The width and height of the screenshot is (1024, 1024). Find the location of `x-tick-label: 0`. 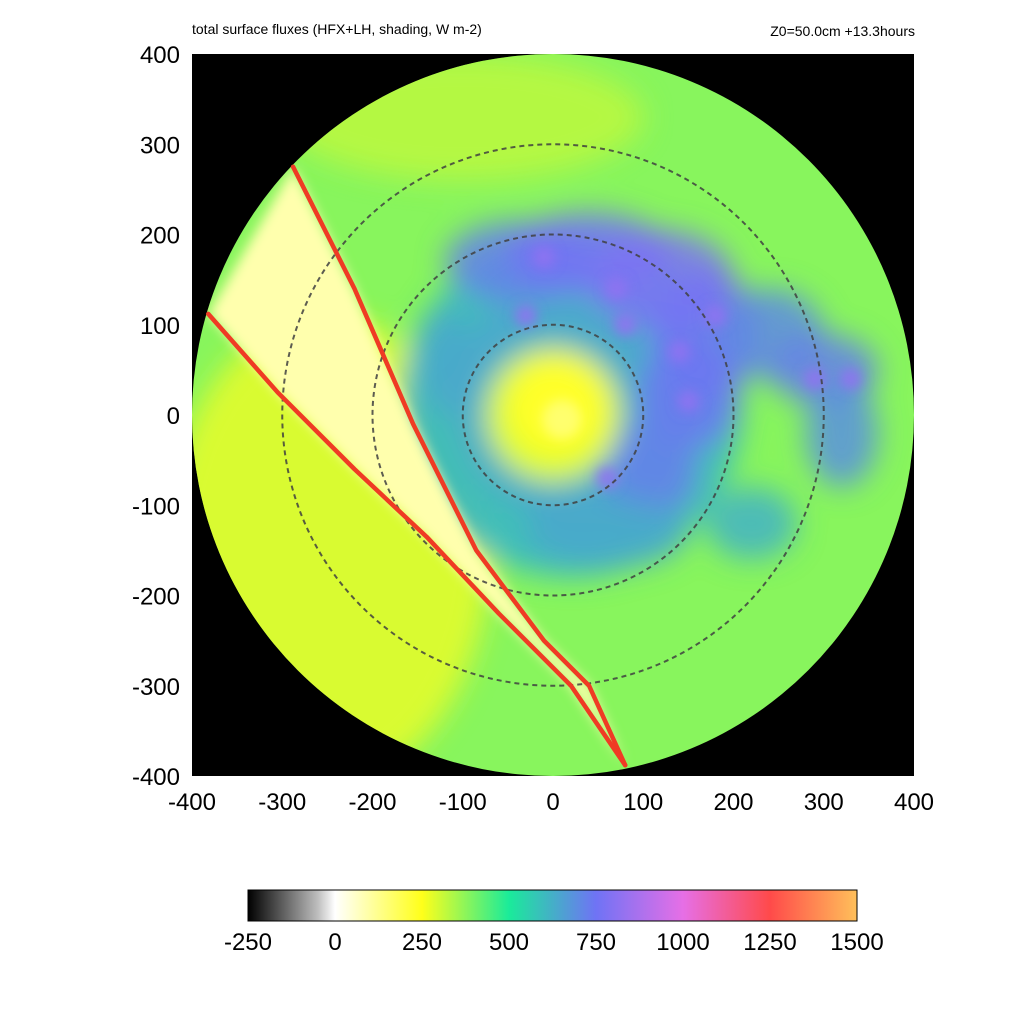

x-tick-label: 0 is located at coordinates (552, 802).